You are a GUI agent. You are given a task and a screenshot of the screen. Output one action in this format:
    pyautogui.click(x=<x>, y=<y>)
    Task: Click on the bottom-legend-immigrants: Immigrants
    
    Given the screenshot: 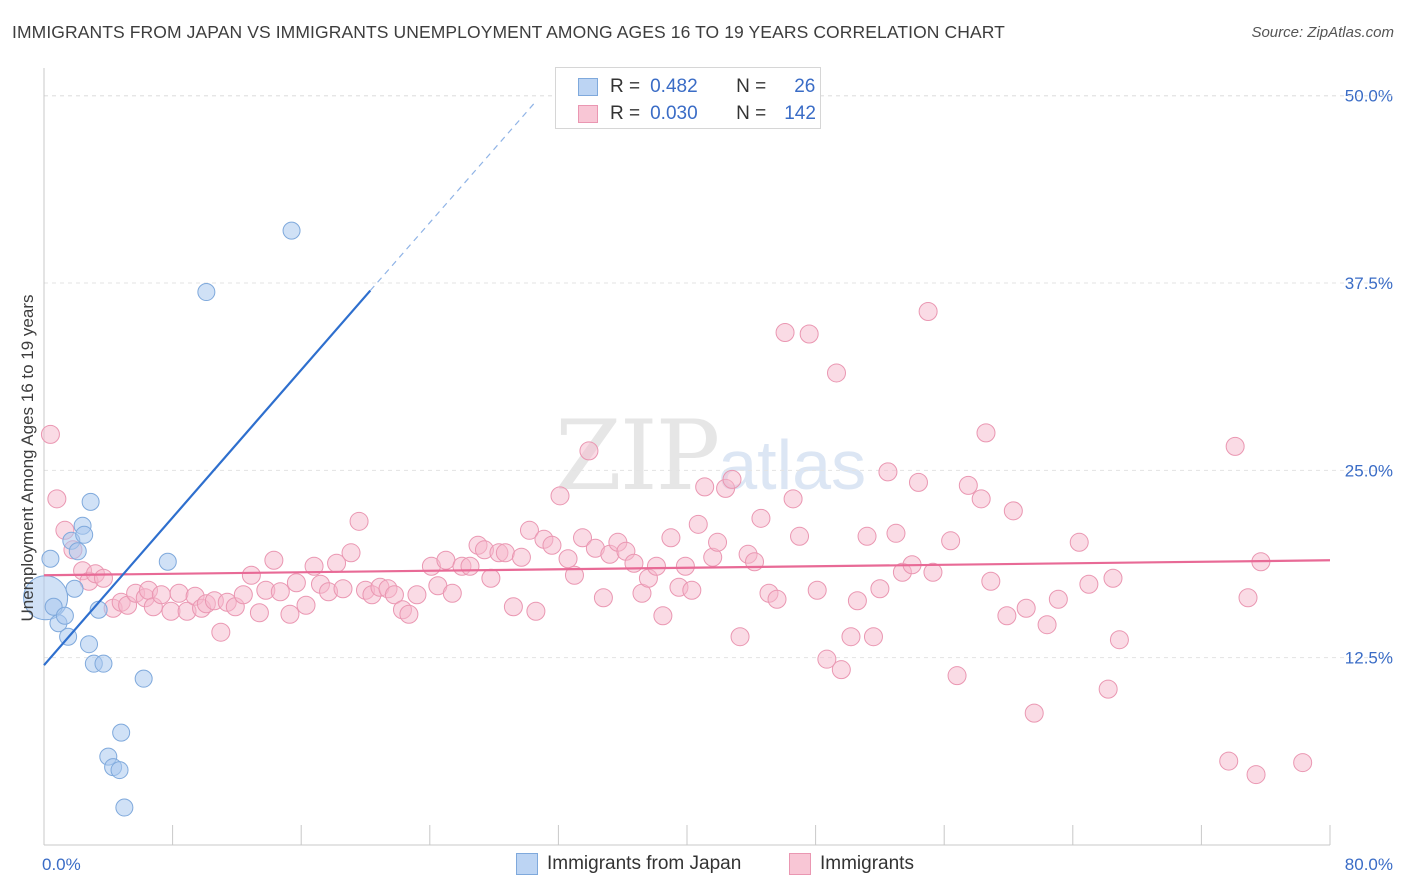 What is the action you would take?
    pyautogui.click(x=851, y=864)
    